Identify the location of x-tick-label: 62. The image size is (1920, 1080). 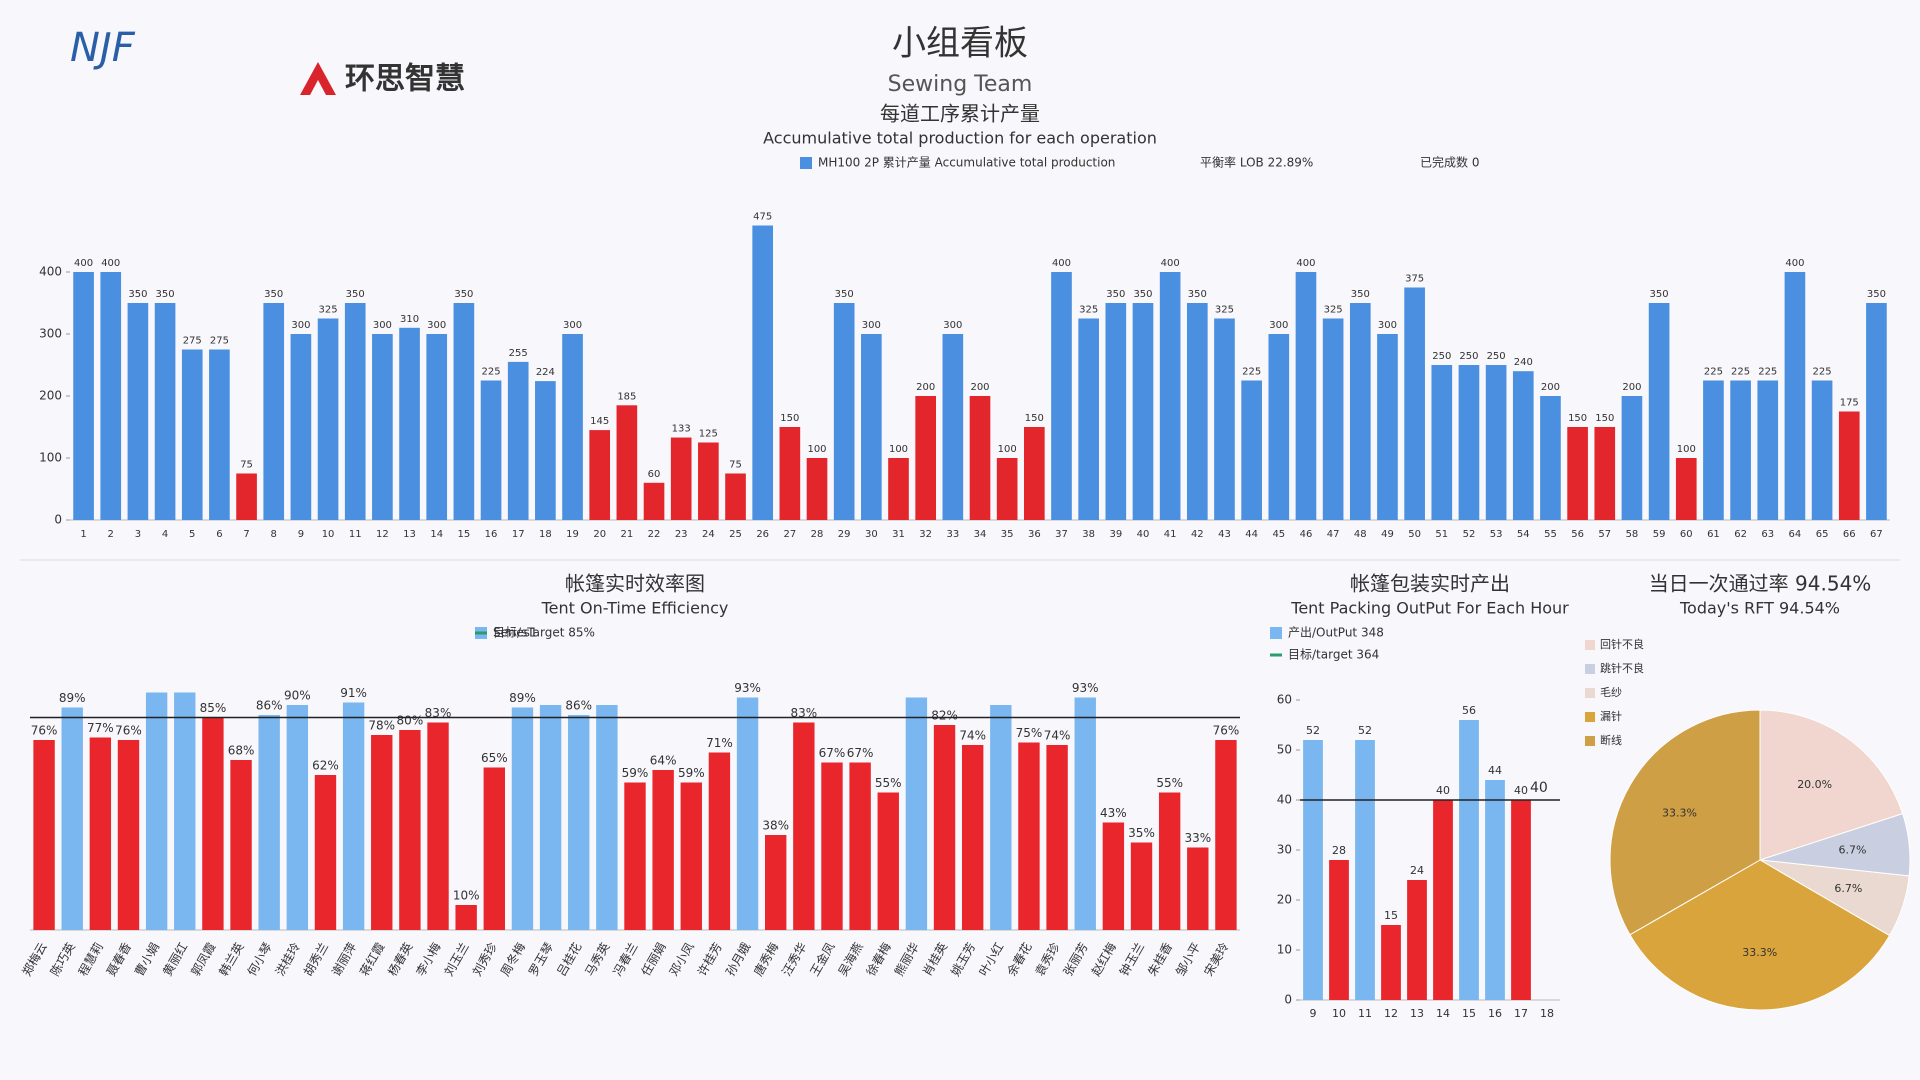
(1740, 534).